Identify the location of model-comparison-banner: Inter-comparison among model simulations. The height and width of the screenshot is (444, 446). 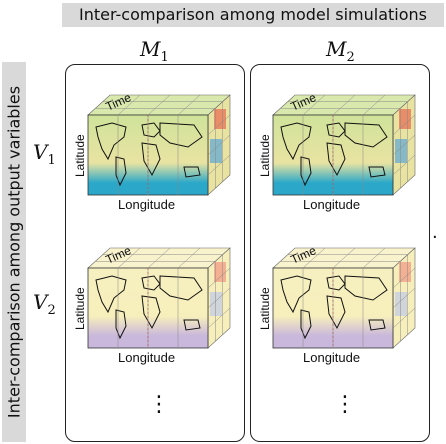
(253, 15).